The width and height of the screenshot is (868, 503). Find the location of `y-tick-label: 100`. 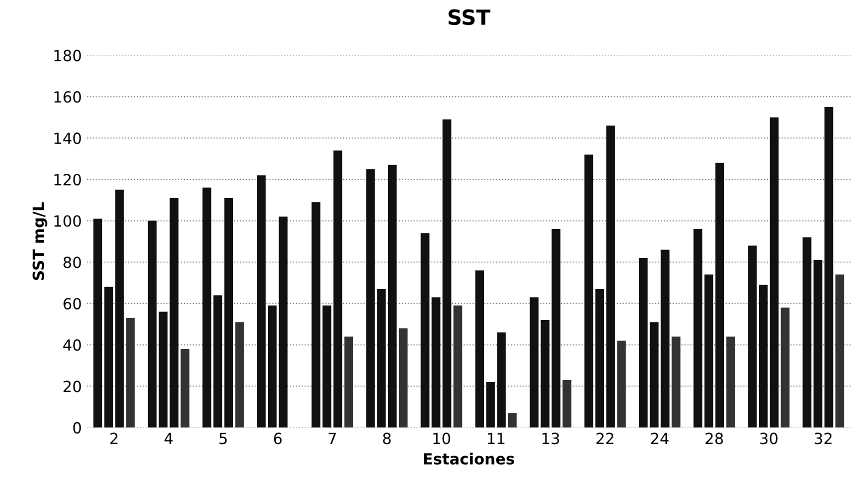

y-tick-label: 100 is located at coordinates (67, 221).